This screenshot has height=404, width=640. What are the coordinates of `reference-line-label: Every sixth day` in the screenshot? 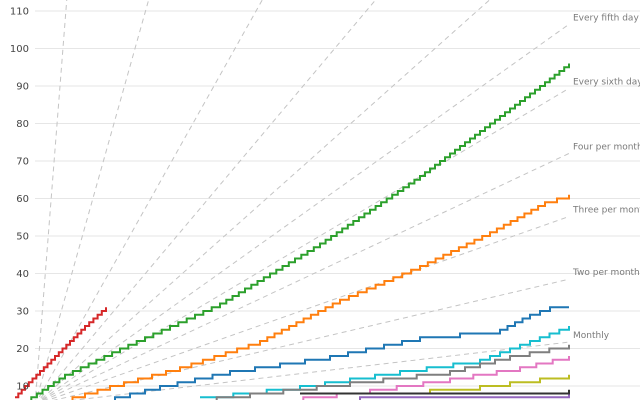 It's located at (606, 82).